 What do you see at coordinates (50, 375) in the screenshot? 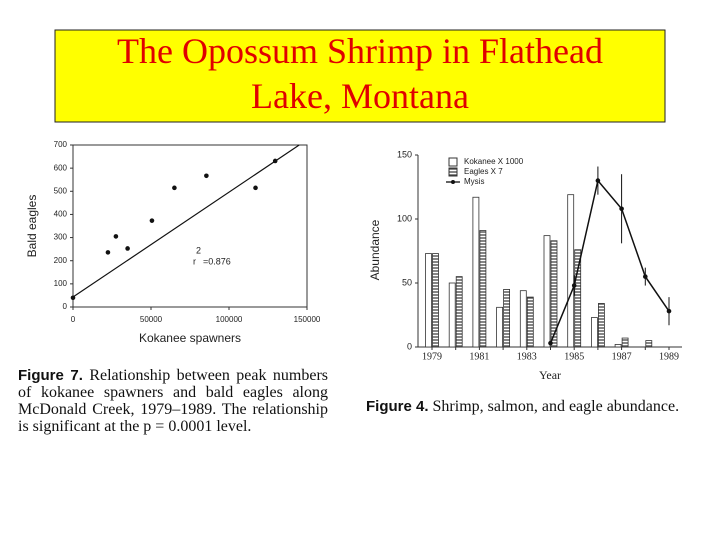
I see `caption-label: Figure 7.` at bounding box center [50, 375].